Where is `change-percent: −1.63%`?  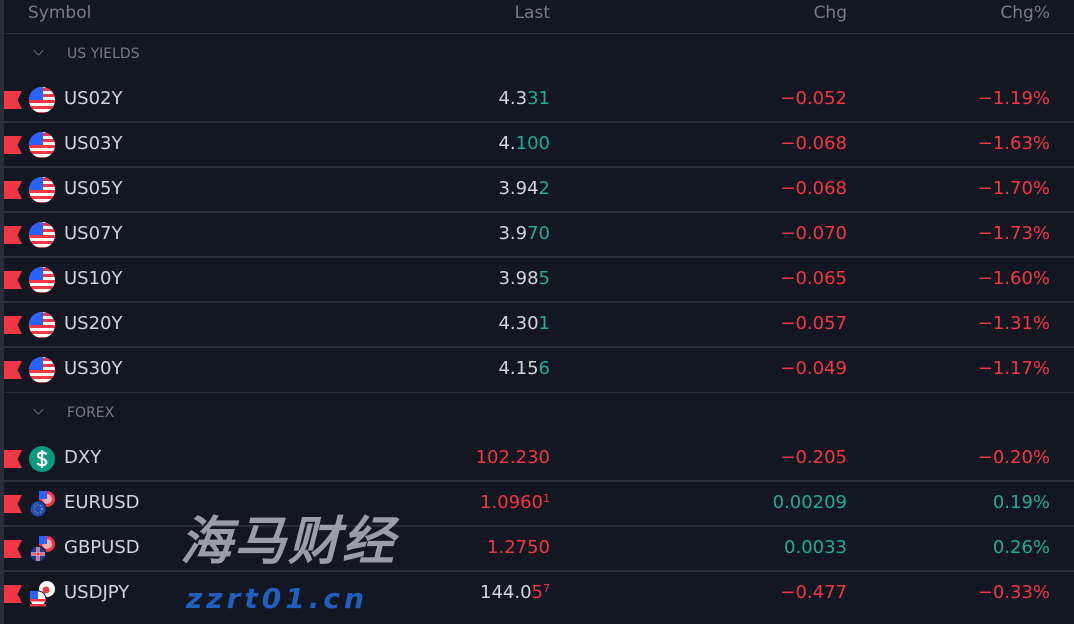 change-percent: −1.63% is located at coordinates (1013, 143).